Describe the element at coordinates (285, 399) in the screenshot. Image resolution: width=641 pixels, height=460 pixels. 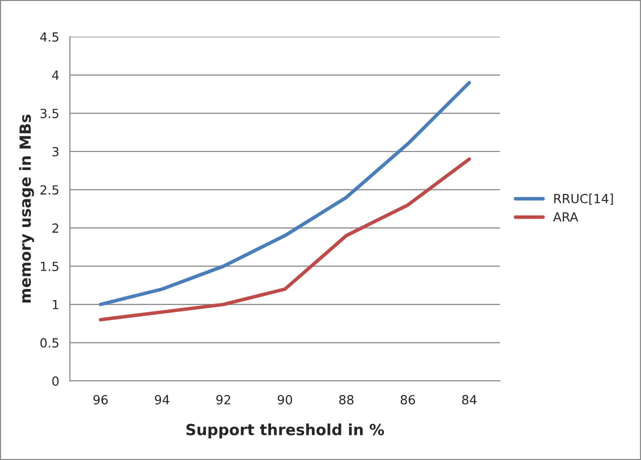
I see `x-tick-label: 90` at that location.